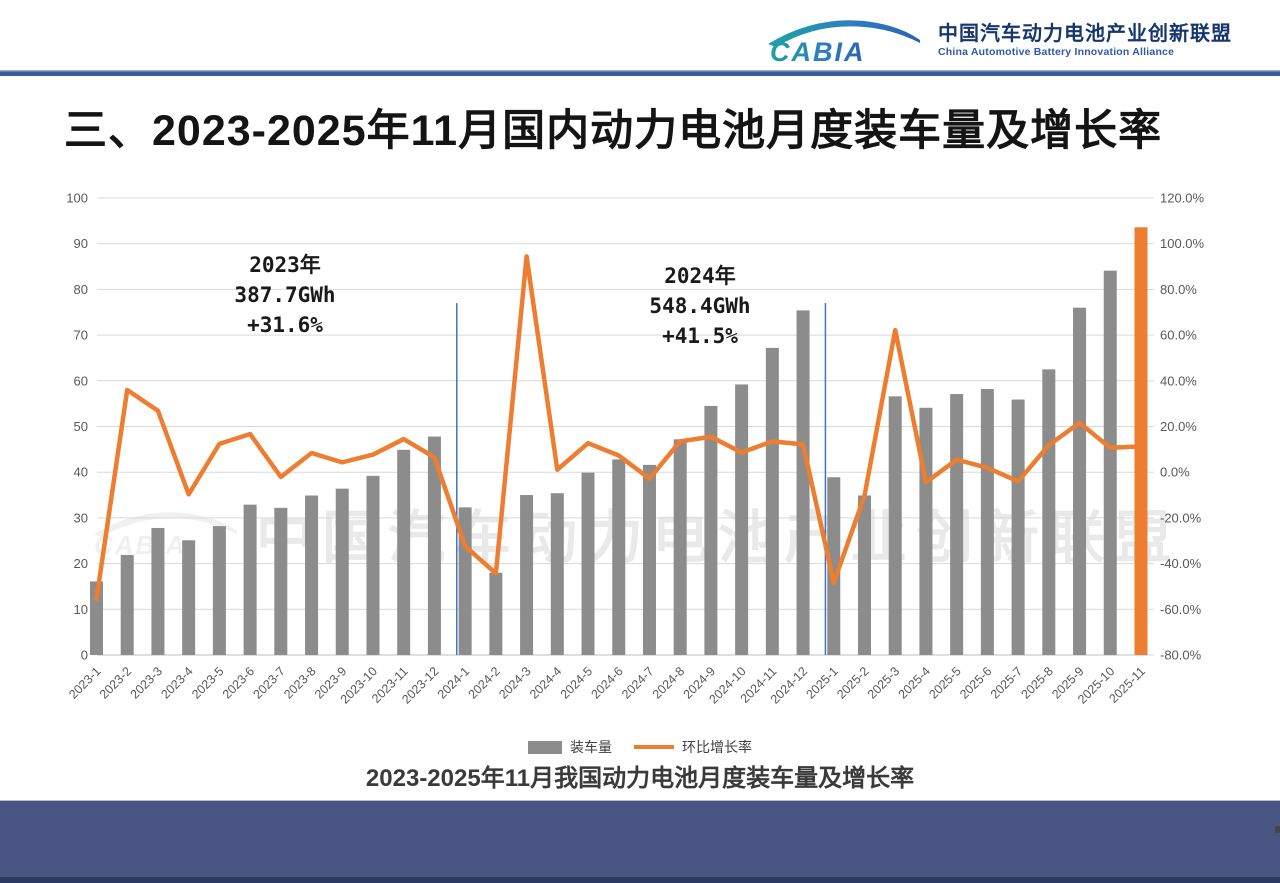 The width and height of the screenshot is (1280, 883). I want to click on footer-bottom-strip, so click(640, 880).